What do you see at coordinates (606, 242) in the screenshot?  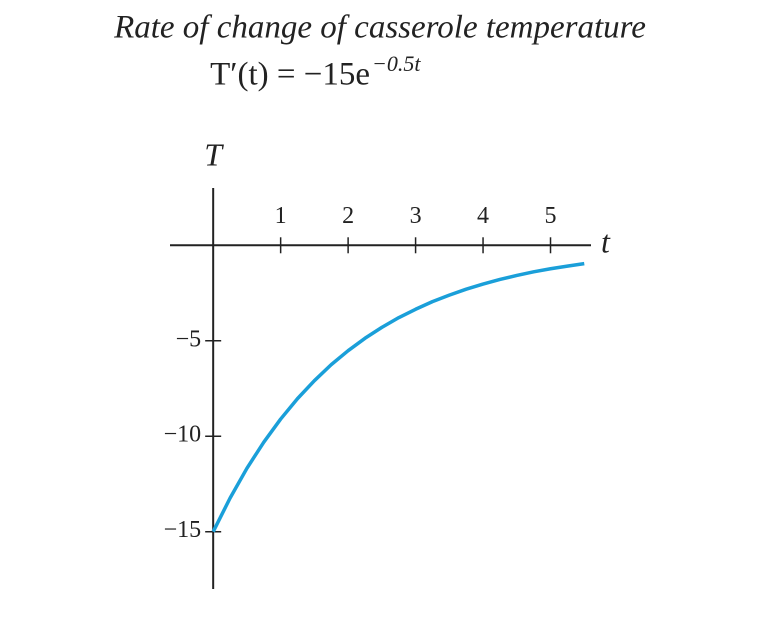 I see `x-axis-label: t` at bounding box center [606, 242].